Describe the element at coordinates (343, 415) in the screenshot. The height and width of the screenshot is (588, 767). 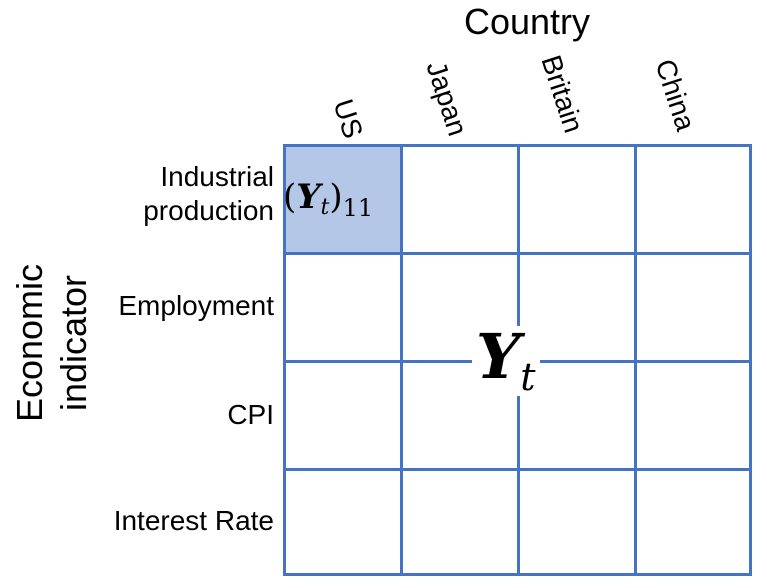
I see `matrix-cell-r3-c1` at that location.